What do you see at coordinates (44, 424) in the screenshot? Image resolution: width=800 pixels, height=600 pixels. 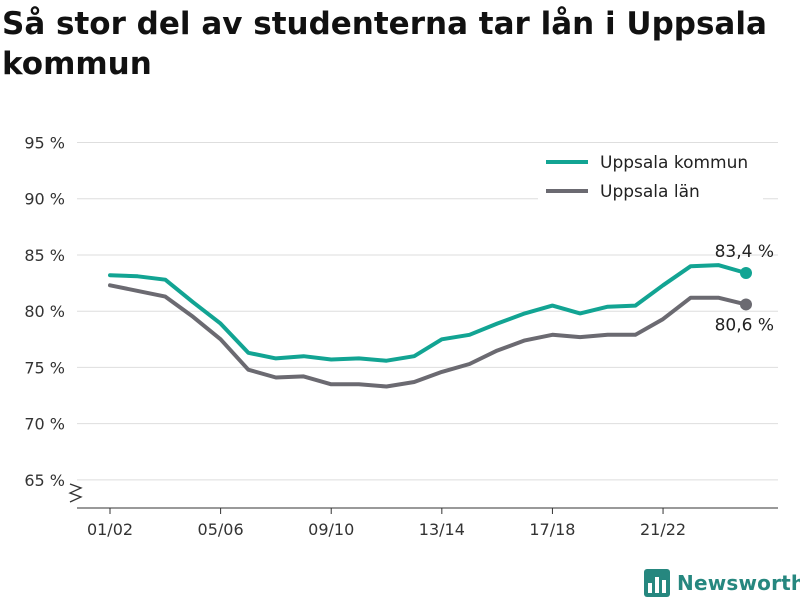 I see `y-tick-label: 70 %` at bounding box center [44, 424].